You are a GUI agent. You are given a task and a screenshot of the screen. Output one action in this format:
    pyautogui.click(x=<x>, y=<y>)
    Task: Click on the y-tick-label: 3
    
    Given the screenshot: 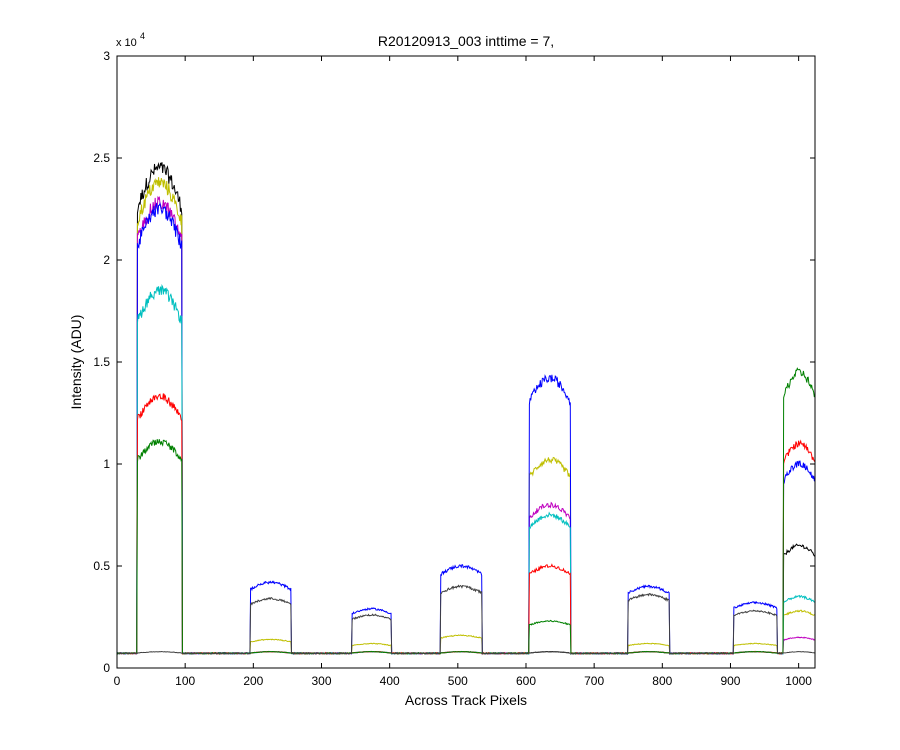 What is the action you would take?
    pyautogui.click(x=106, y=56)
    